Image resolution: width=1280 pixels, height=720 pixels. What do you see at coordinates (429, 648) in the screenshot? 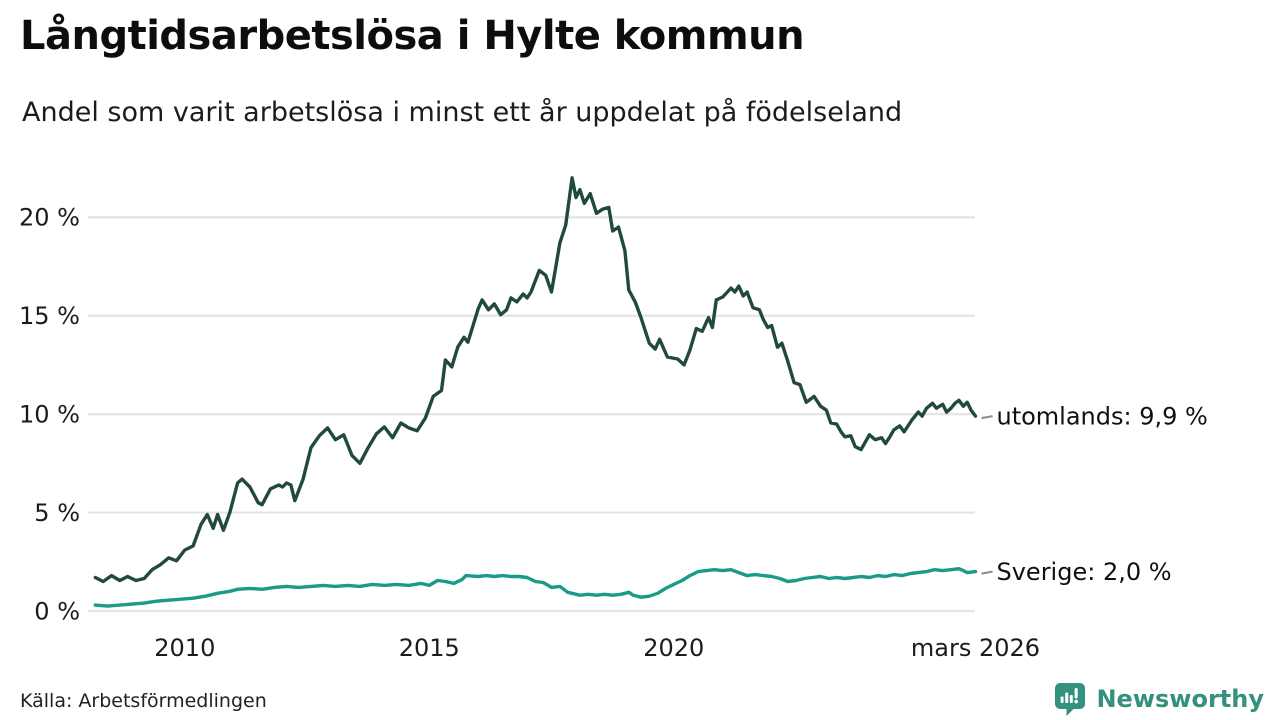
I see `x-axis-tick-label: 2015` at bounding box center [429, 648].